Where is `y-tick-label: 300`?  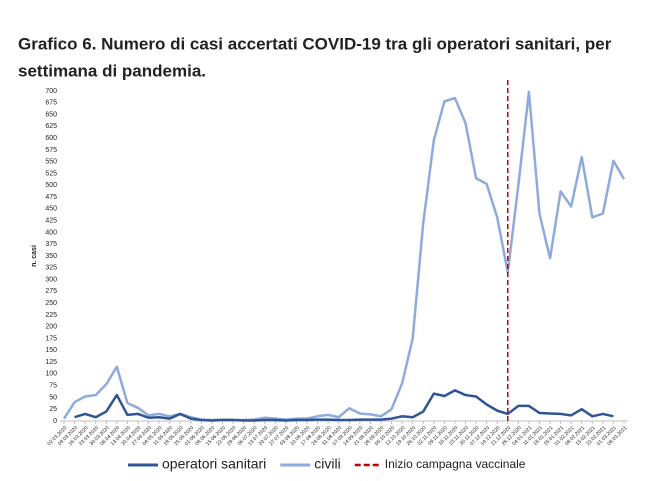
y-tick-label: 300 is located at coordinates (51, 279).